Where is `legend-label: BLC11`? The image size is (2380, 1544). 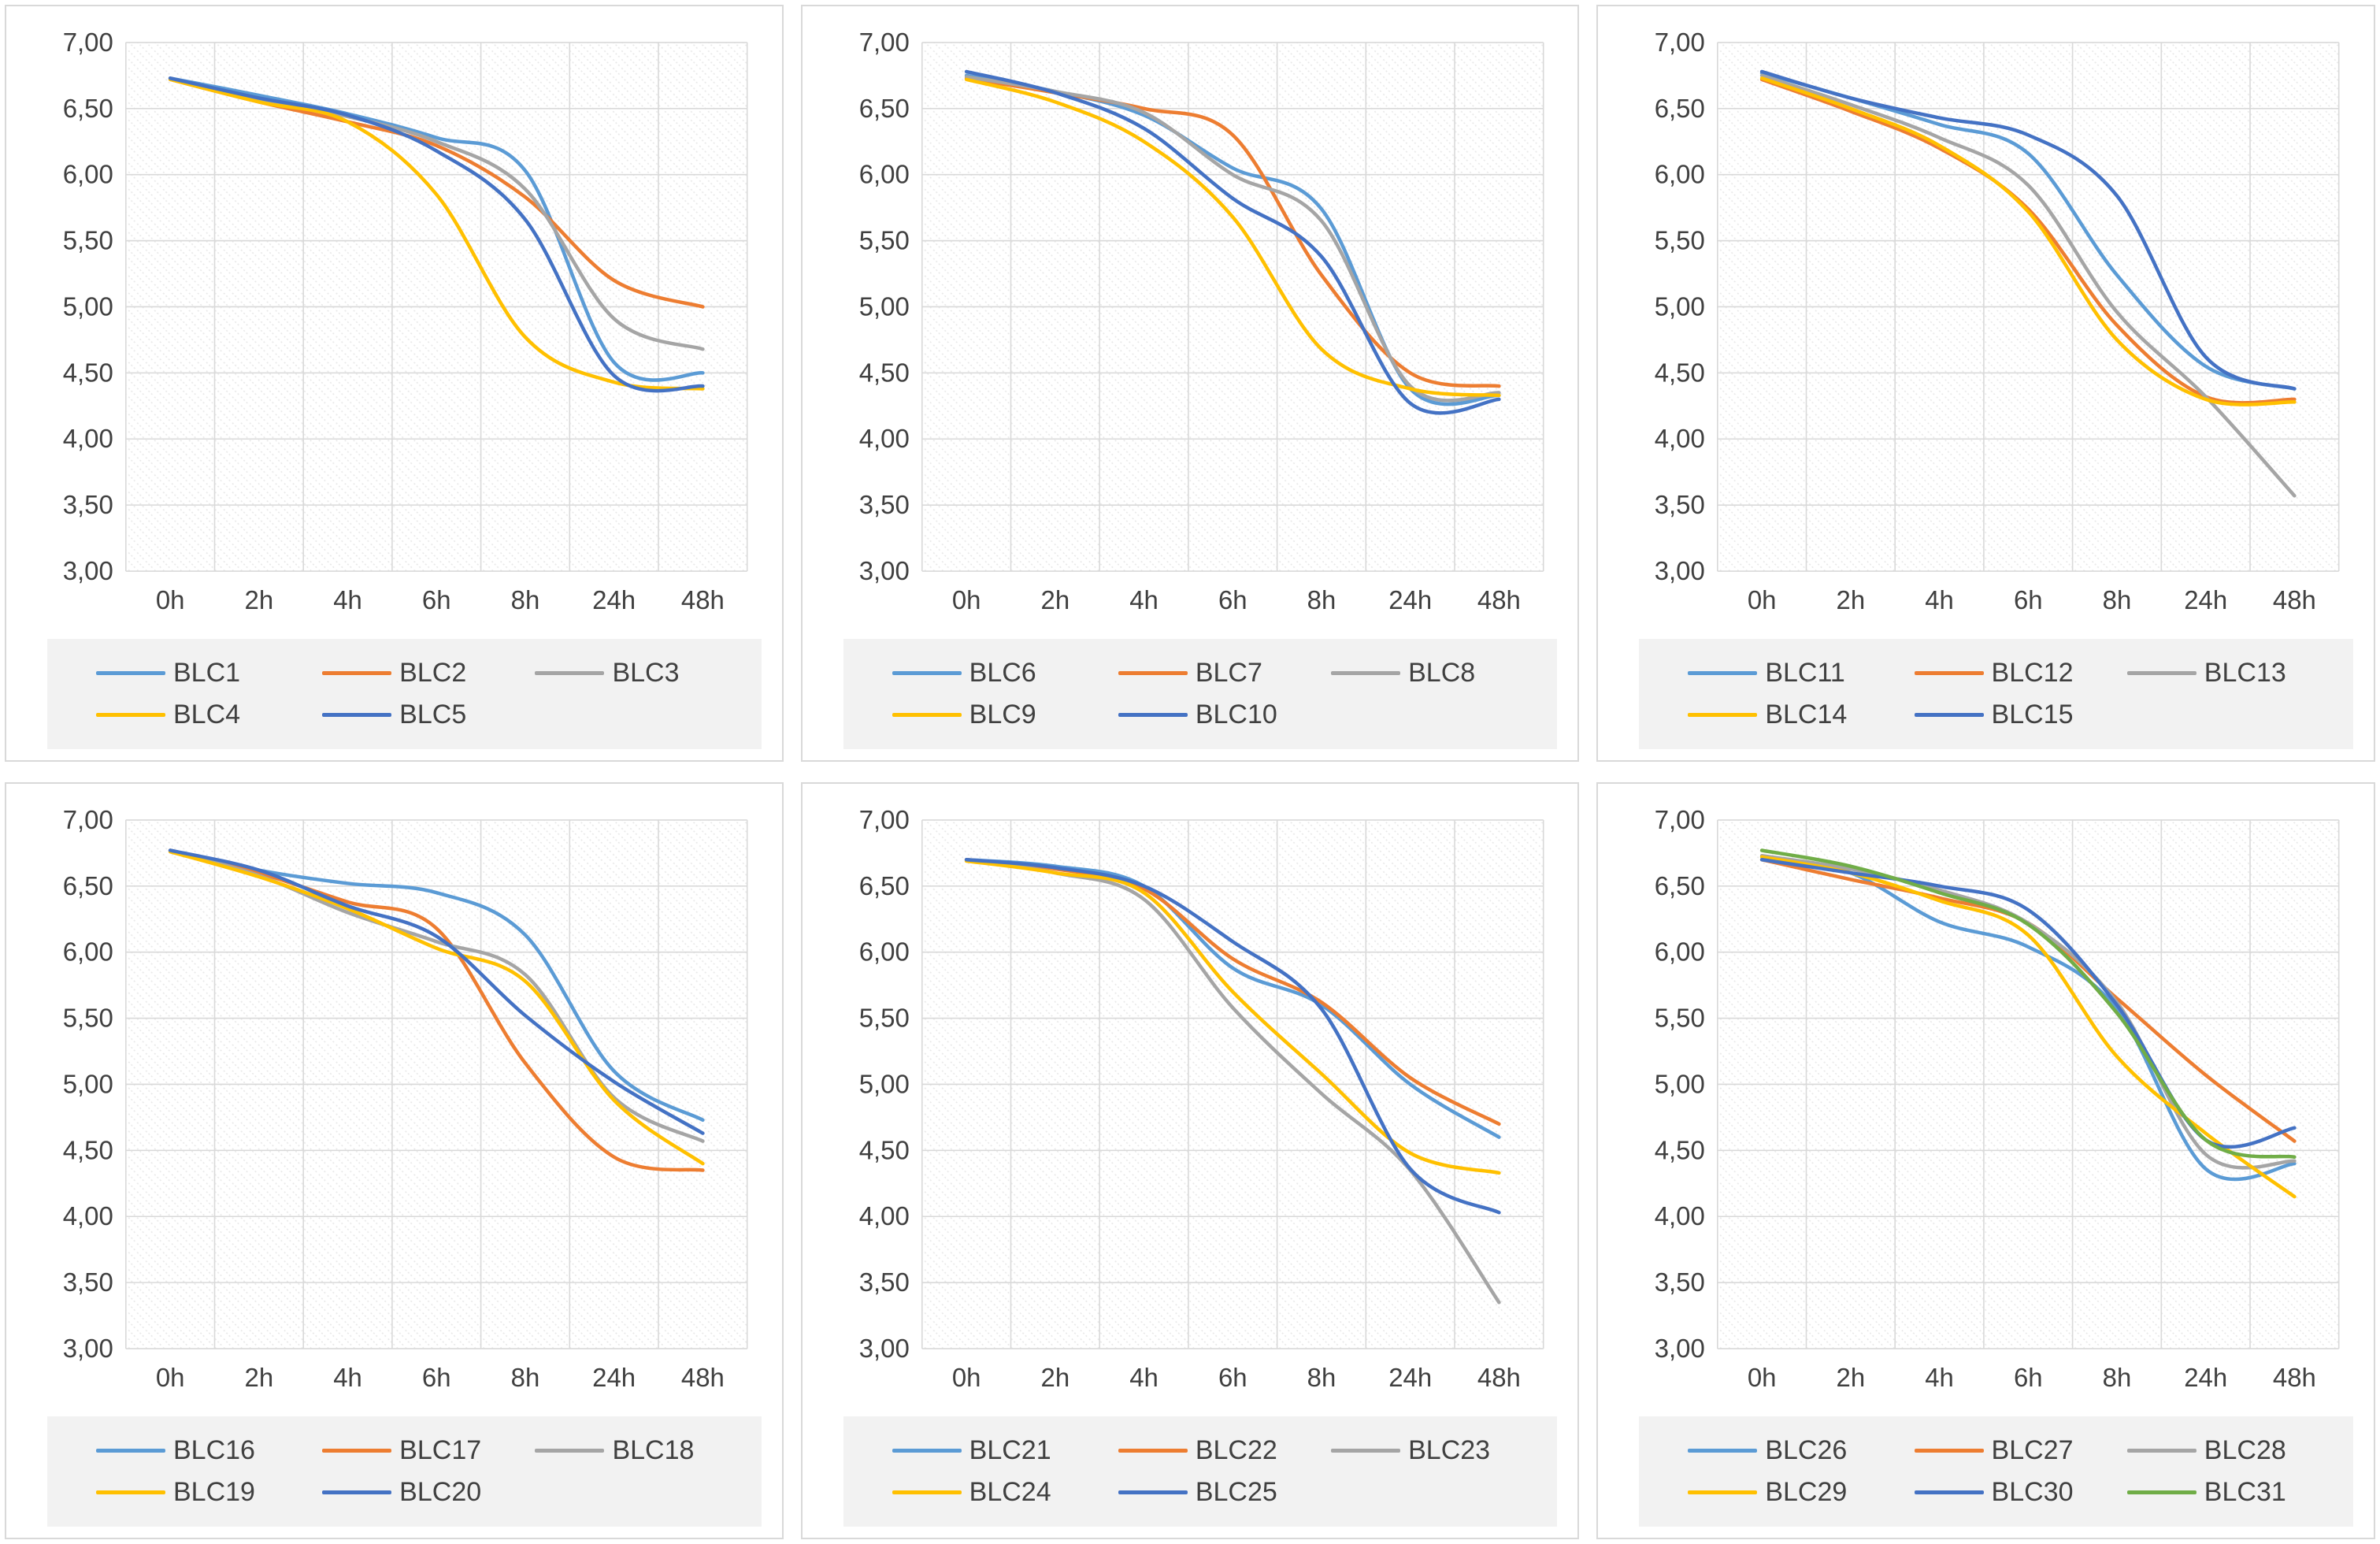
legend-label: BLC11 is located at coordinates (1805, 673).